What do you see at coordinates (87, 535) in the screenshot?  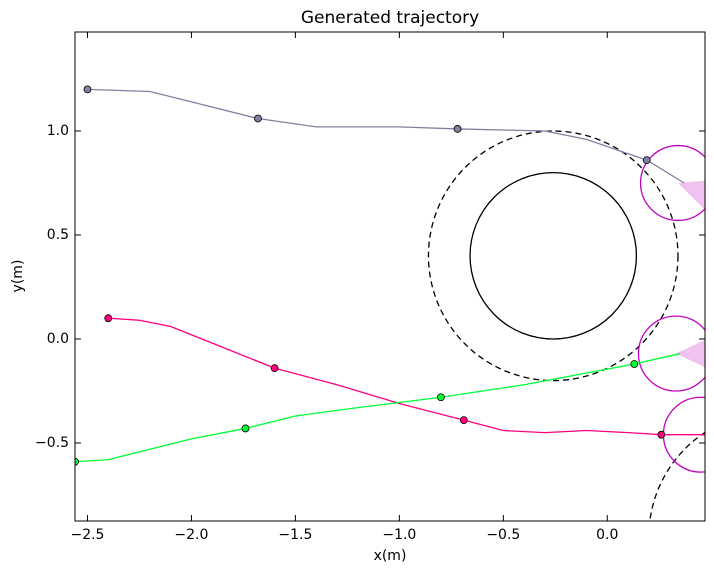 I see `x-tick-label: −2.5` at bounding box center [87, 535].